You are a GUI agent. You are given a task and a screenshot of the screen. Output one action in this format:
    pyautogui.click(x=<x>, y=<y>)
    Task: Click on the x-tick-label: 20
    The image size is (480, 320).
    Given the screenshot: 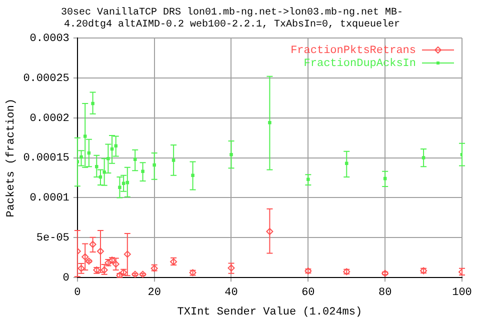 What is the action you would take?
    pyautogui.click(x=154, y=293)
    